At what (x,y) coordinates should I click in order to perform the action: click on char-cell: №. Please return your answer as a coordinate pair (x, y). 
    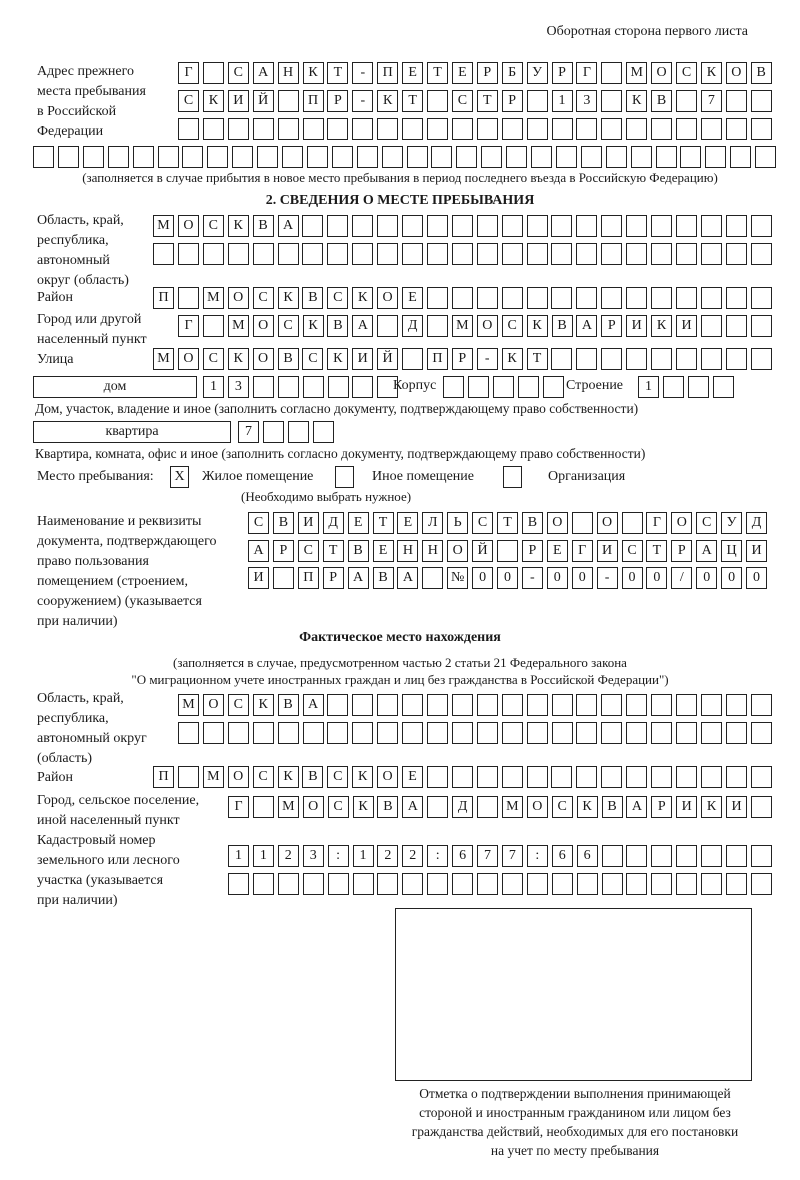
    Looking at the image, I should click on (458, 578).